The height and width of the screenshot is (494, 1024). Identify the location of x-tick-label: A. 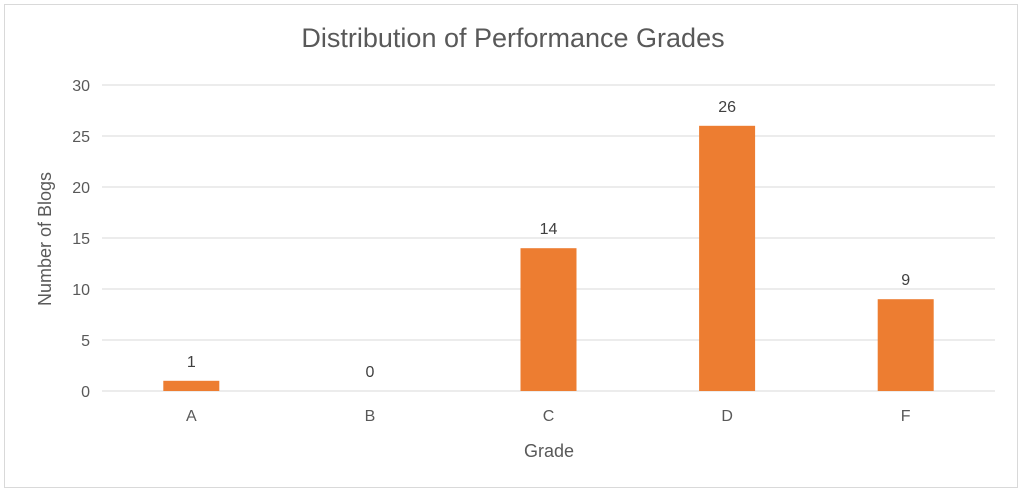
(191, 416).